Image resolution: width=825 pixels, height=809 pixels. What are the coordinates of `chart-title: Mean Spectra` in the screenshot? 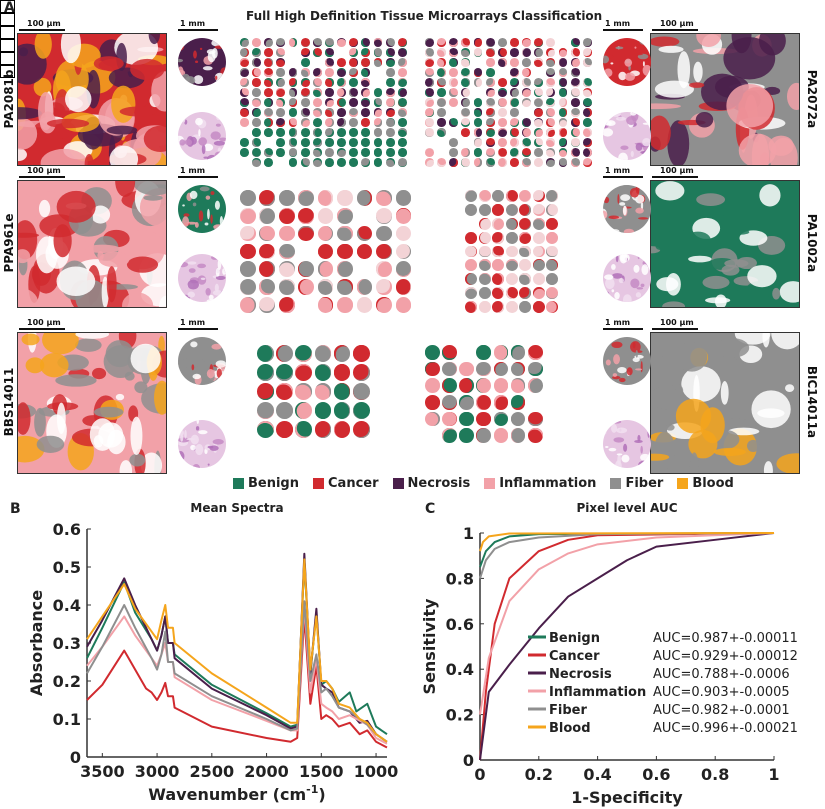 It's located at (236, 508).